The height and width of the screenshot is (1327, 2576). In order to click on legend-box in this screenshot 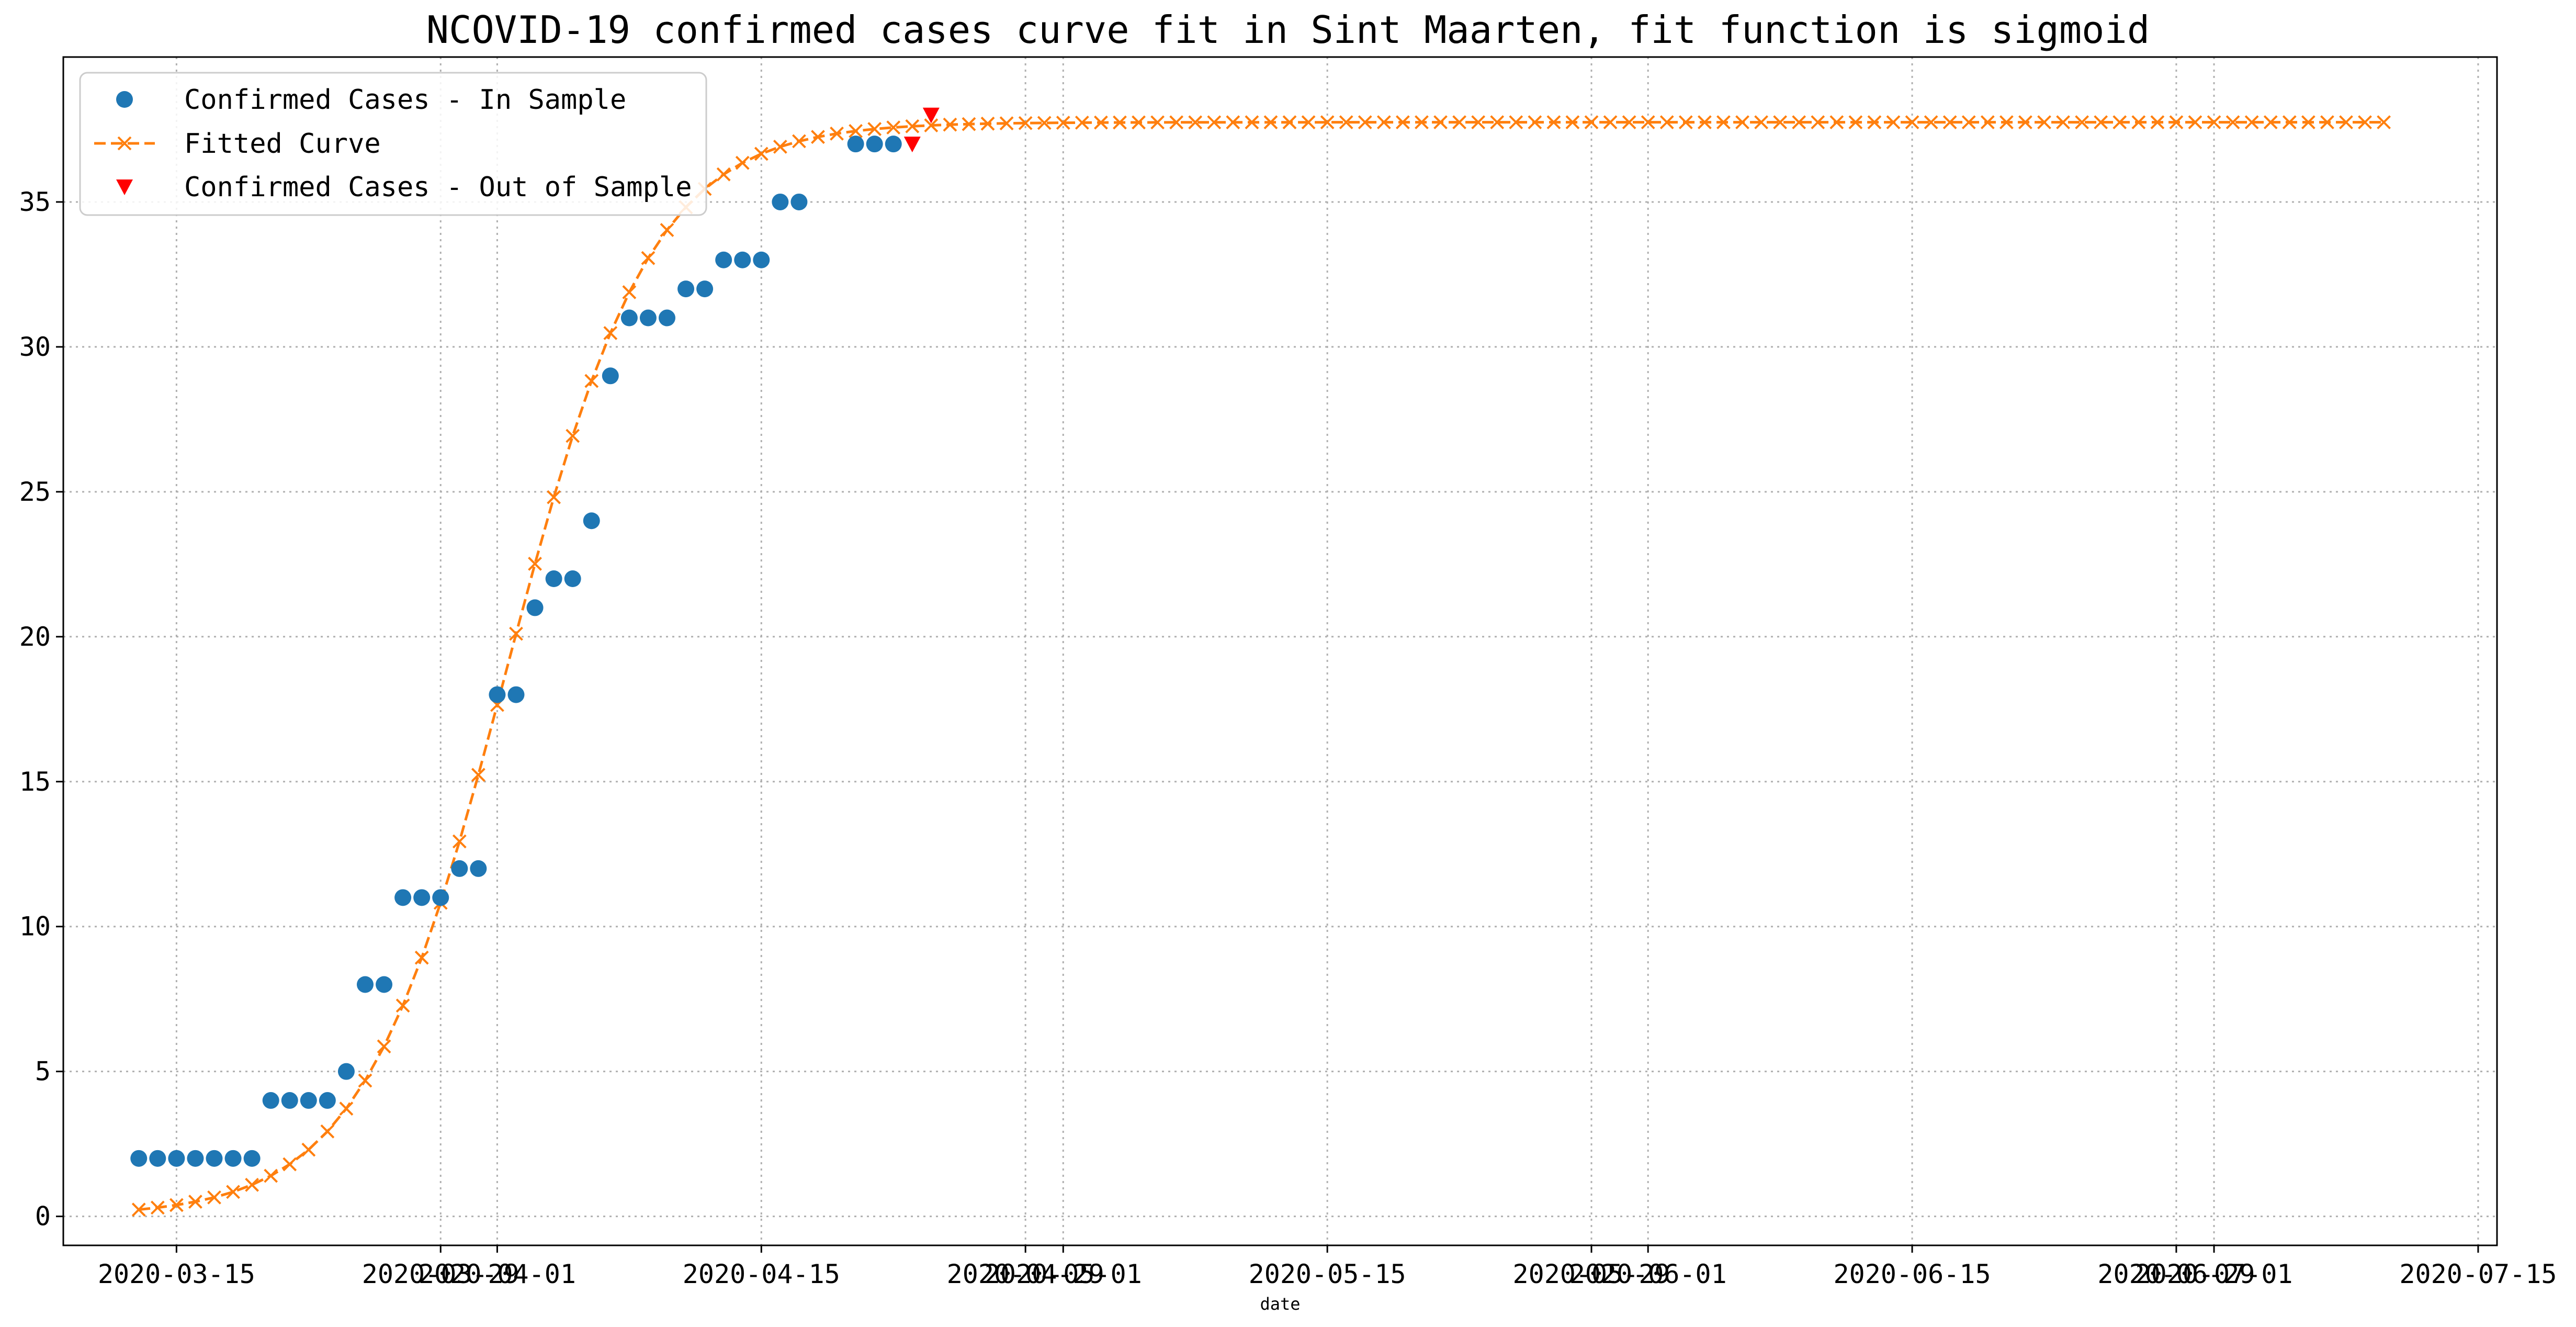, I will do `click(393, 144)`.